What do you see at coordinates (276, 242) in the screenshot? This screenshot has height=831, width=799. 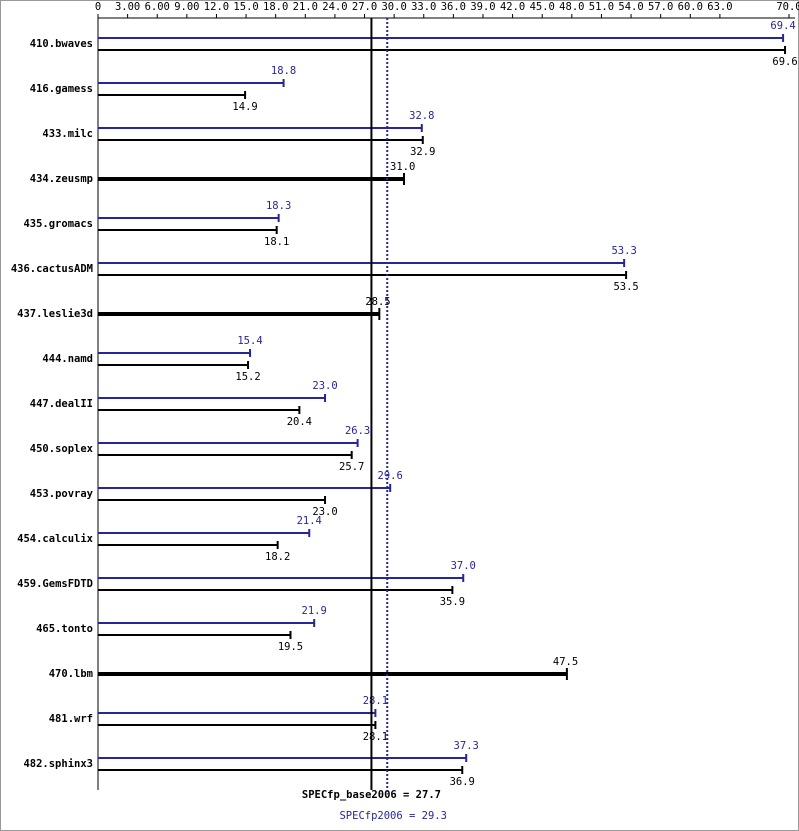 I see `value-label: 18.1` at bounding box center [276, 242].